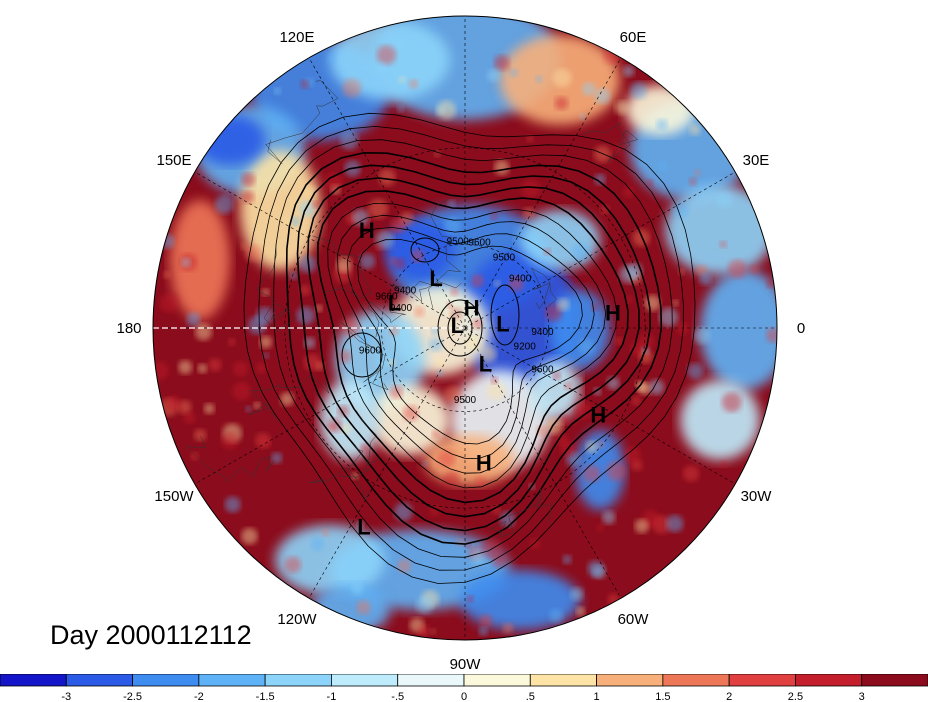 The height and width of the screenshot is (702, 928). What do you see at coordinates (634, 619) in the screenshot?
I see `longitude-label: 60W` at bounding box center [634, 619].